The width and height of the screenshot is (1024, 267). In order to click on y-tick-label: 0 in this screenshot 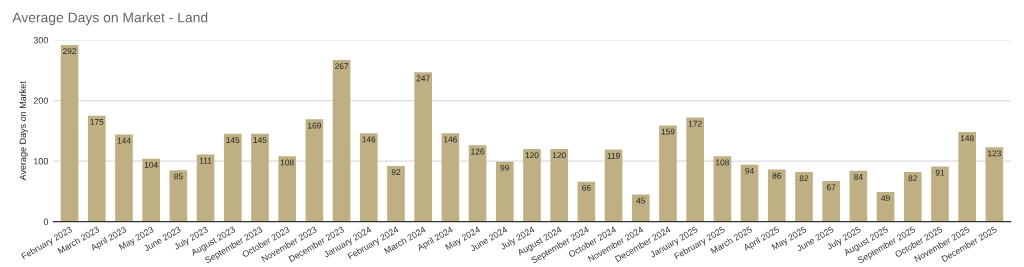, I will do `click(46, 221)`.